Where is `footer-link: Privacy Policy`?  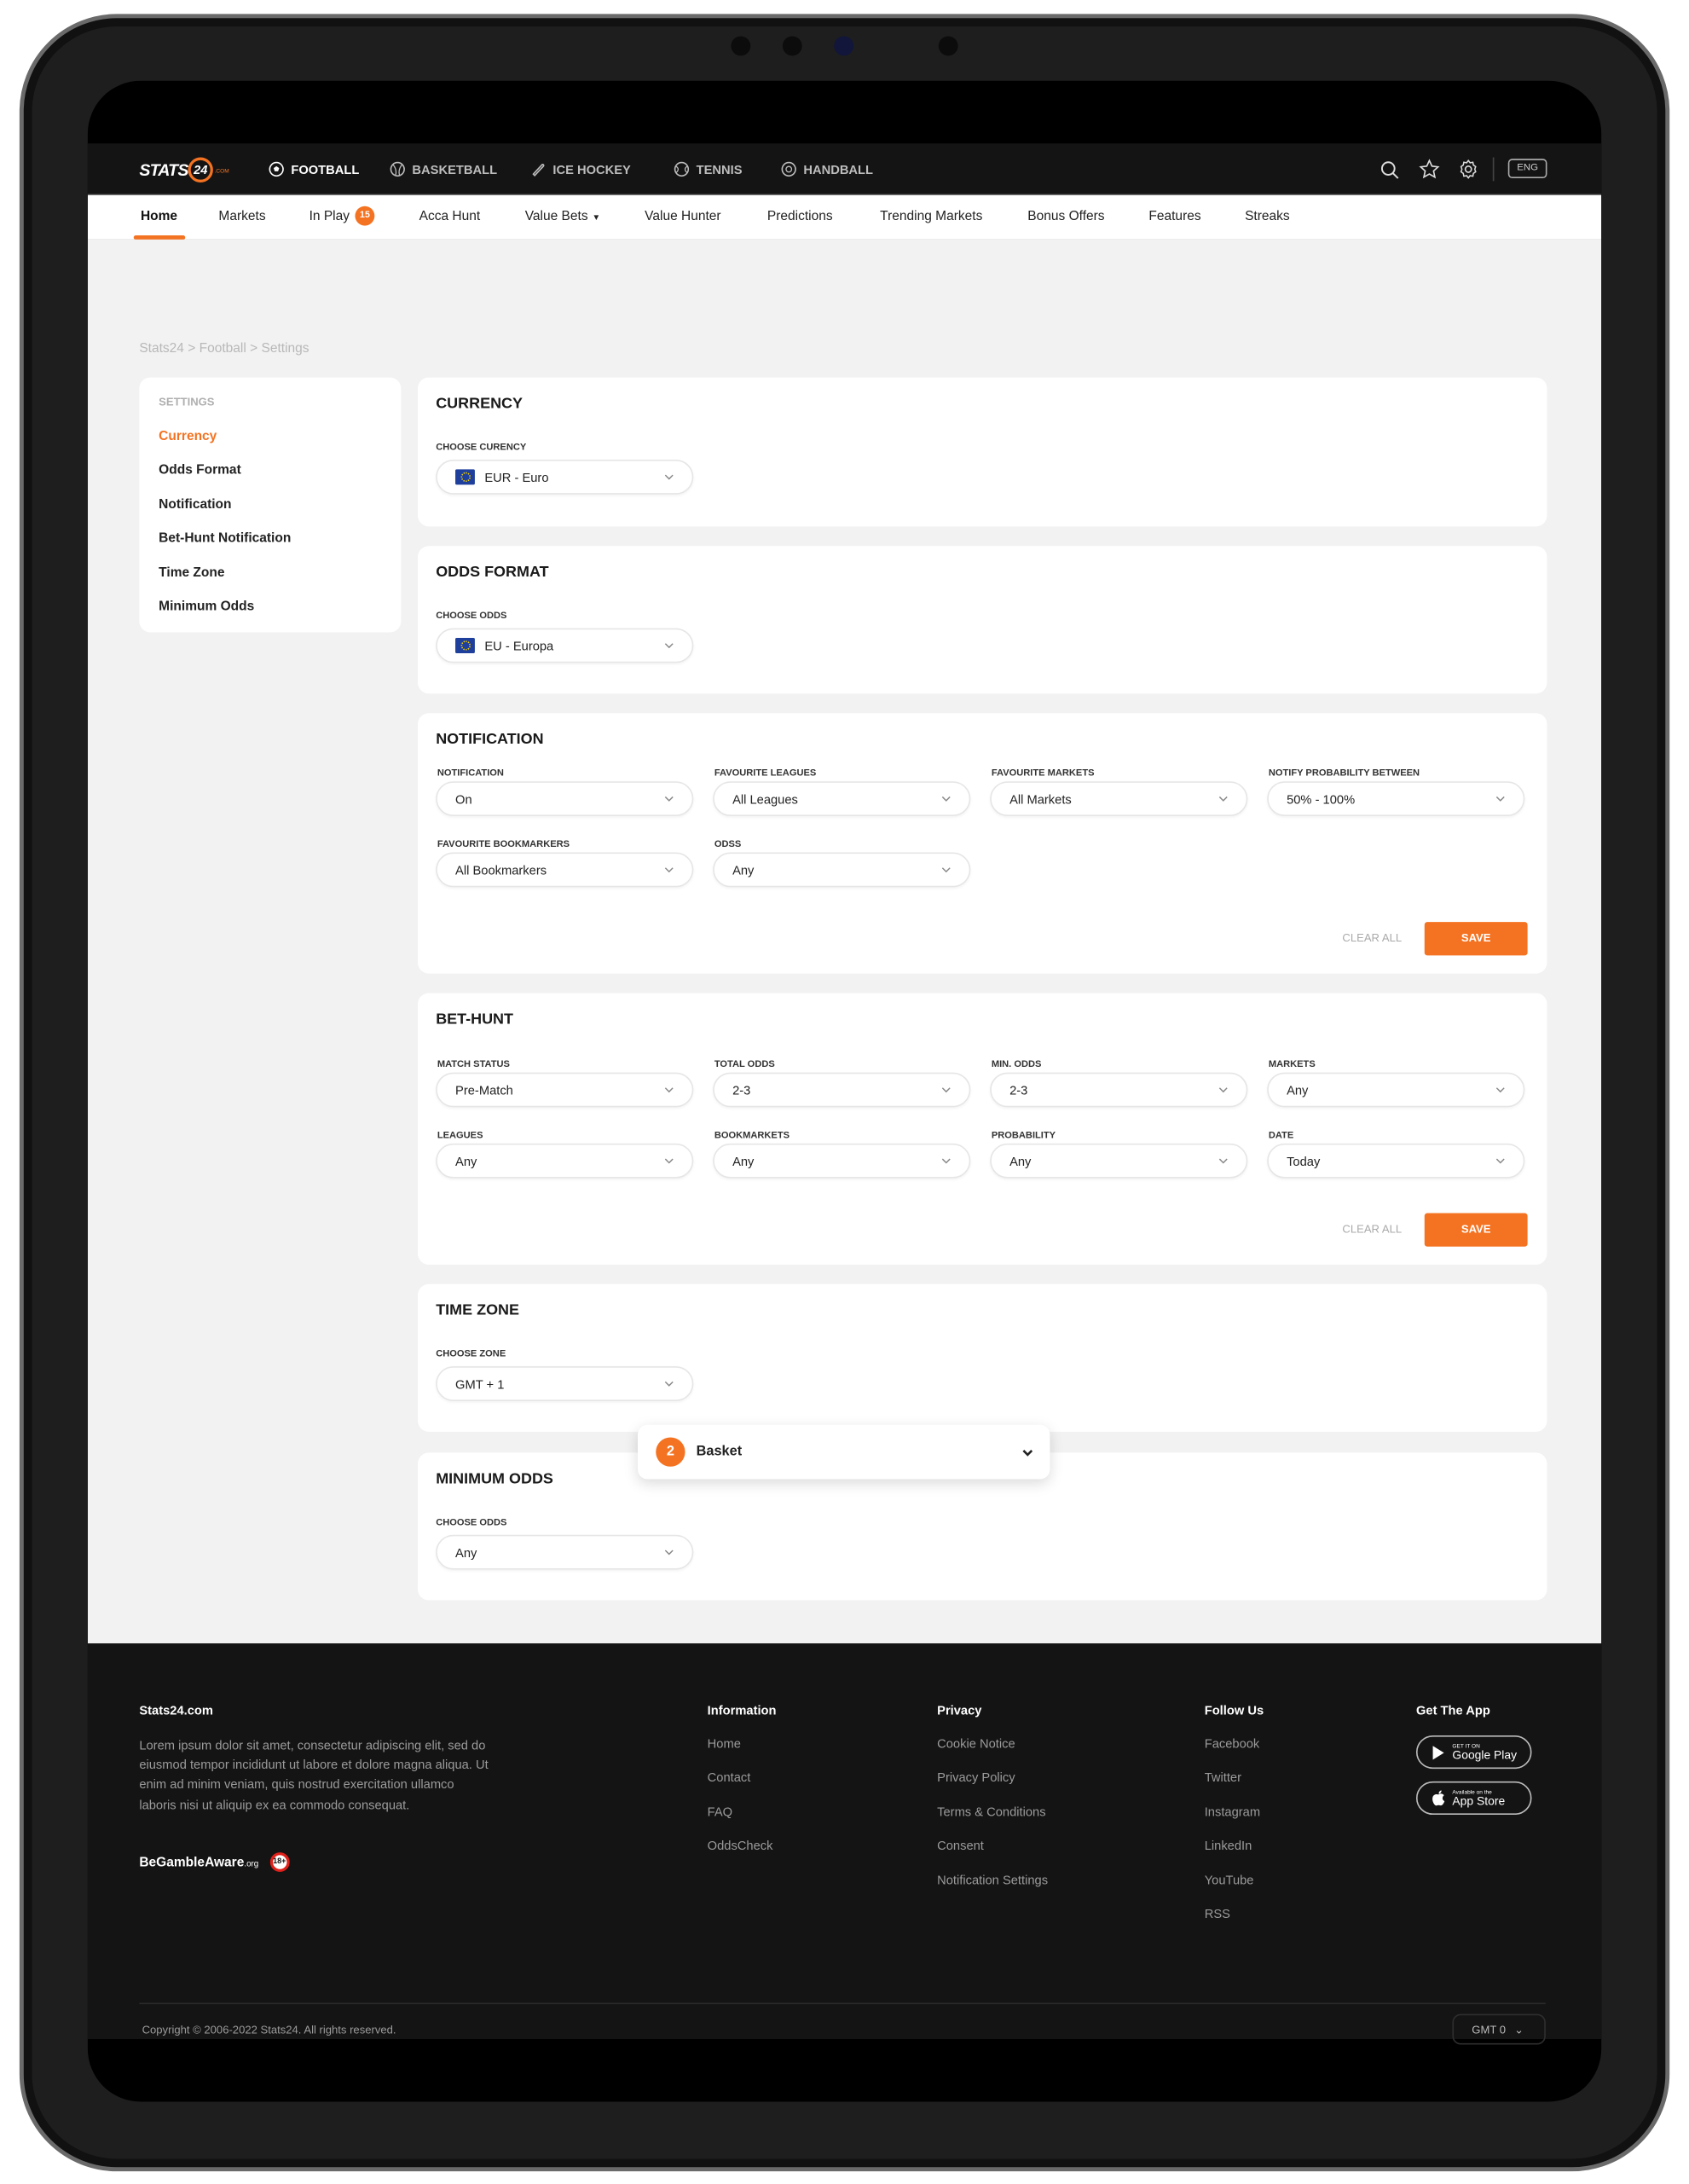
footer-link: Privacy Policy is located at coordinates (976, 1778).